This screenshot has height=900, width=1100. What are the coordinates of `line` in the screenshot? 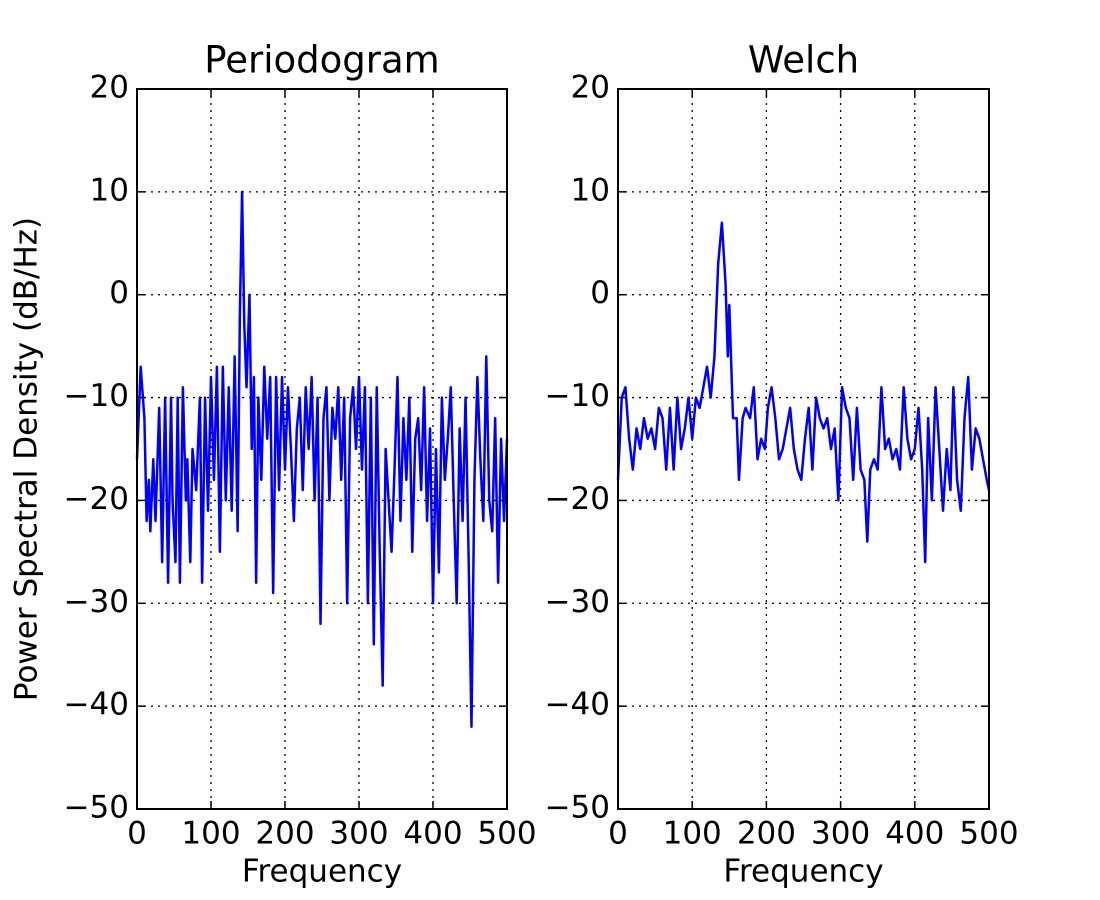 It's located at (803, 392).